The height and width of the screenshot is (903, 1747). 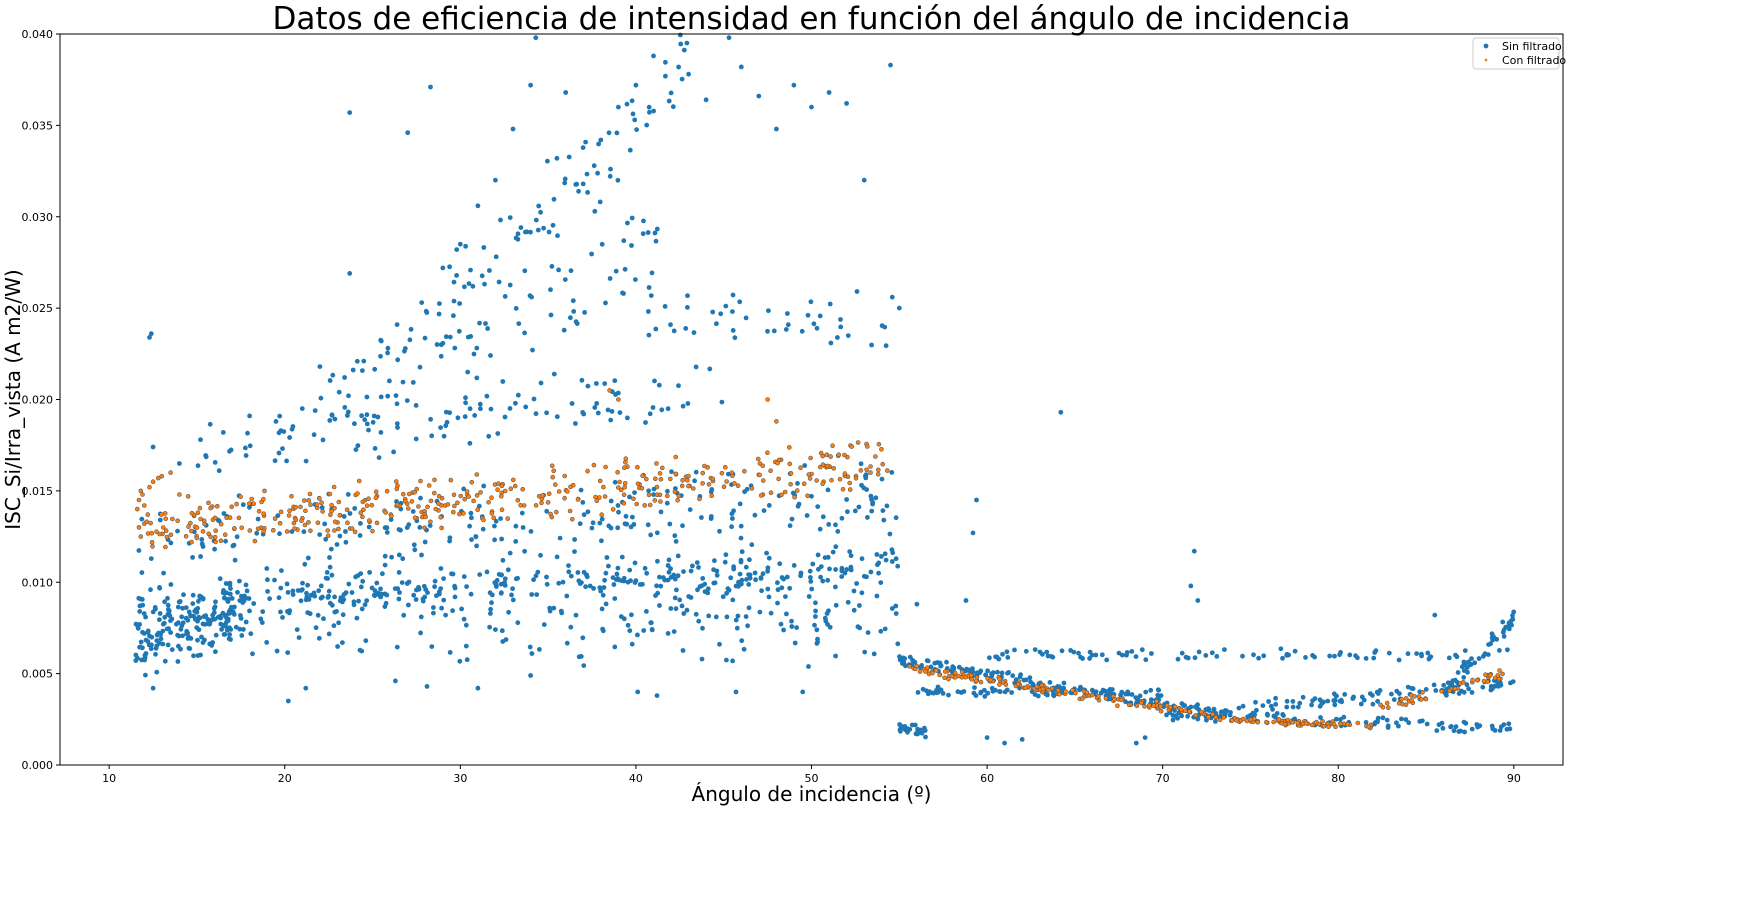 I want to click on x-tick-label: 60, so click(x=987, y=778).